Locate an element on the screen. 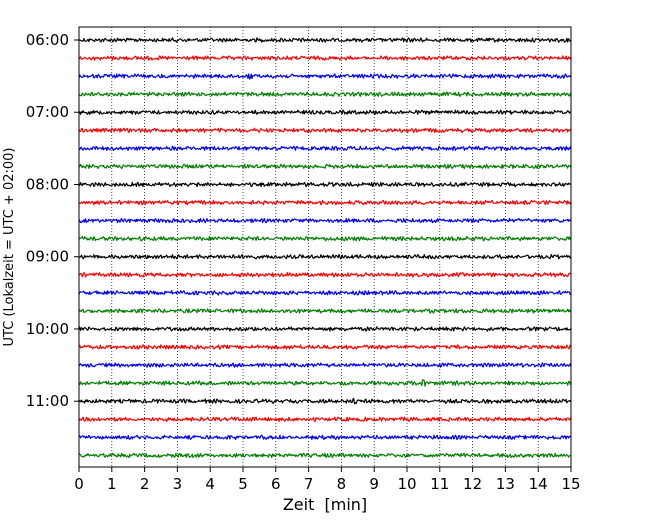 The image size is (650, 520). x-tick-label-0: 0 is located at coordinates (79, 484).